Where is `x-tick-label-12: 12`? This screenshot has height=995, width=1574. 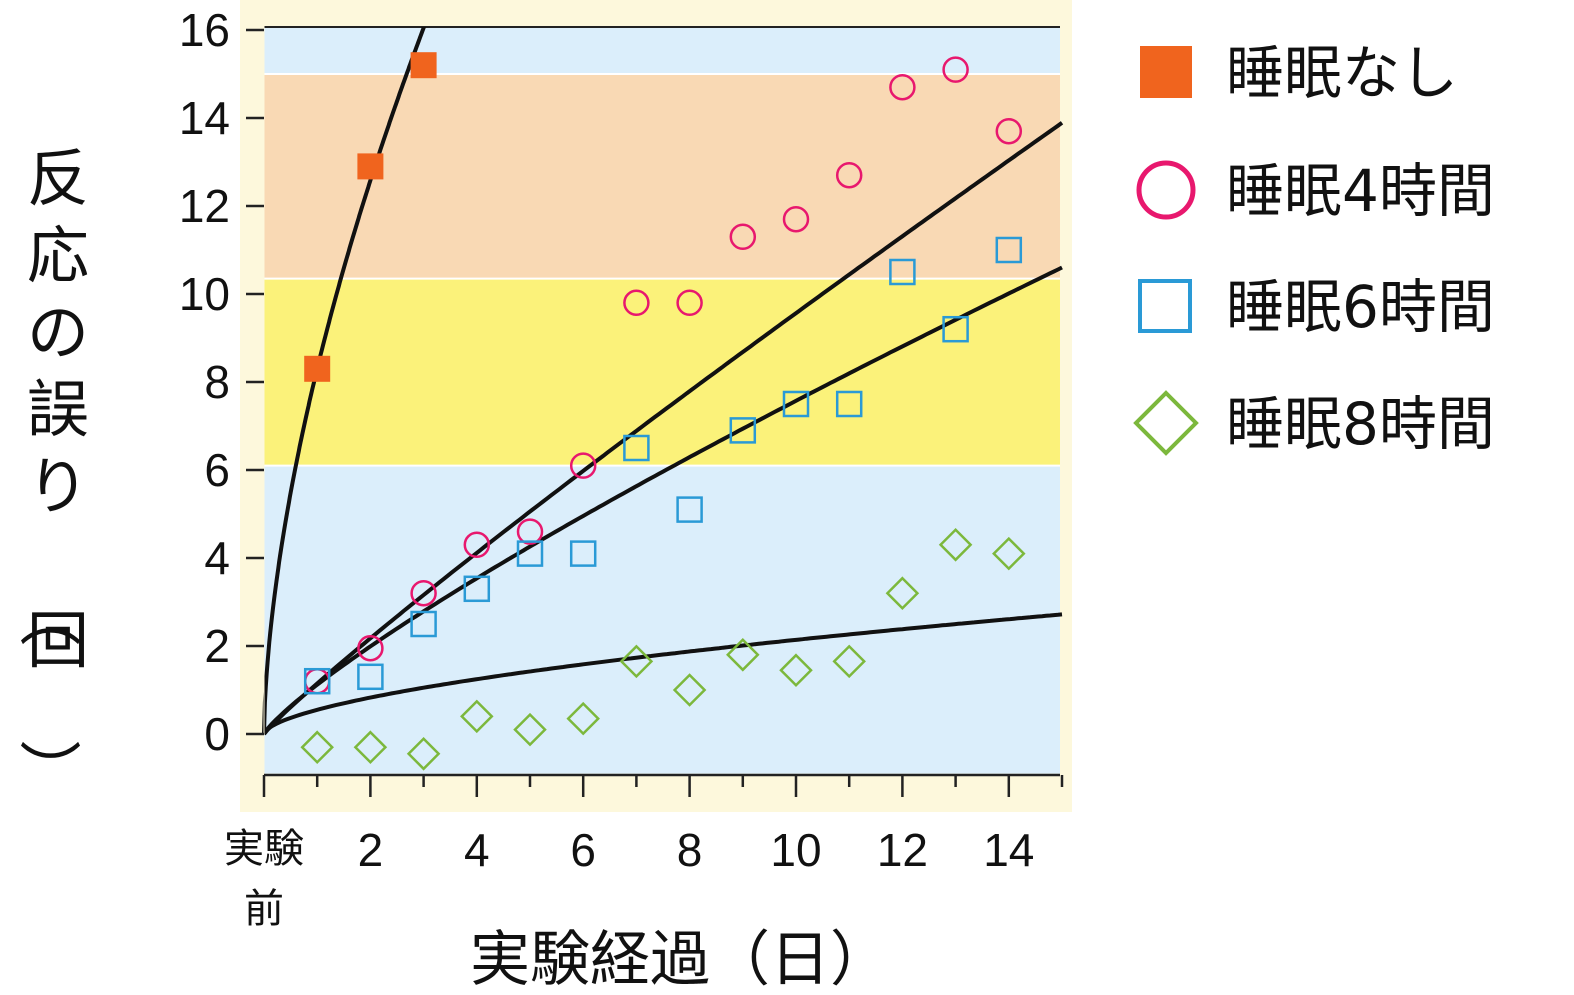 x-tick-label-12: 12 is located at coordinates (902, 850).